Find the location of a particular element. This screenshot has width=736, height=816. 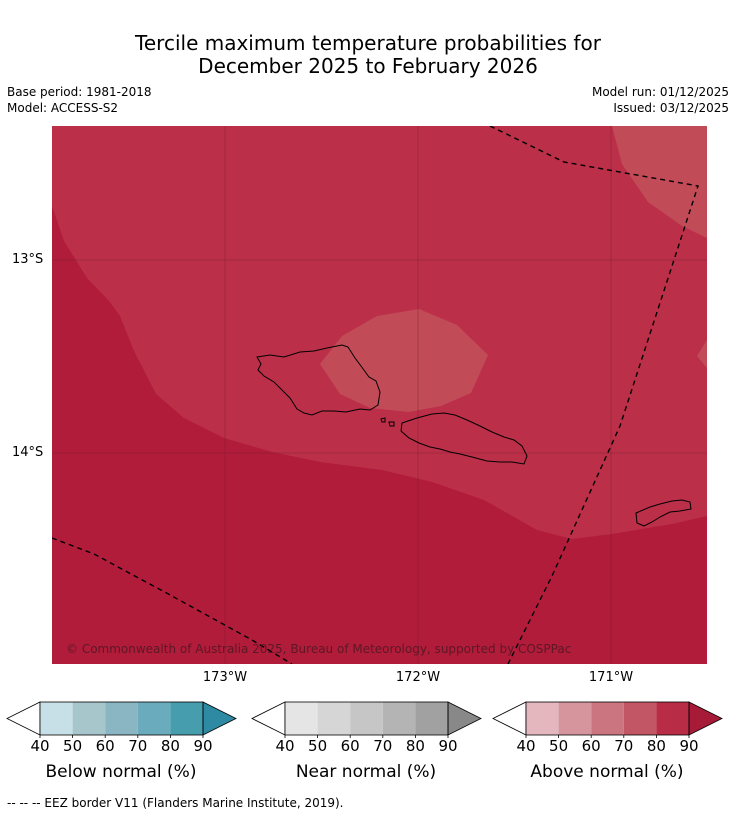

meta-right: Model run: 01/12/2025 Issued: 03/12/2025 is located at coordinates (660, 100).